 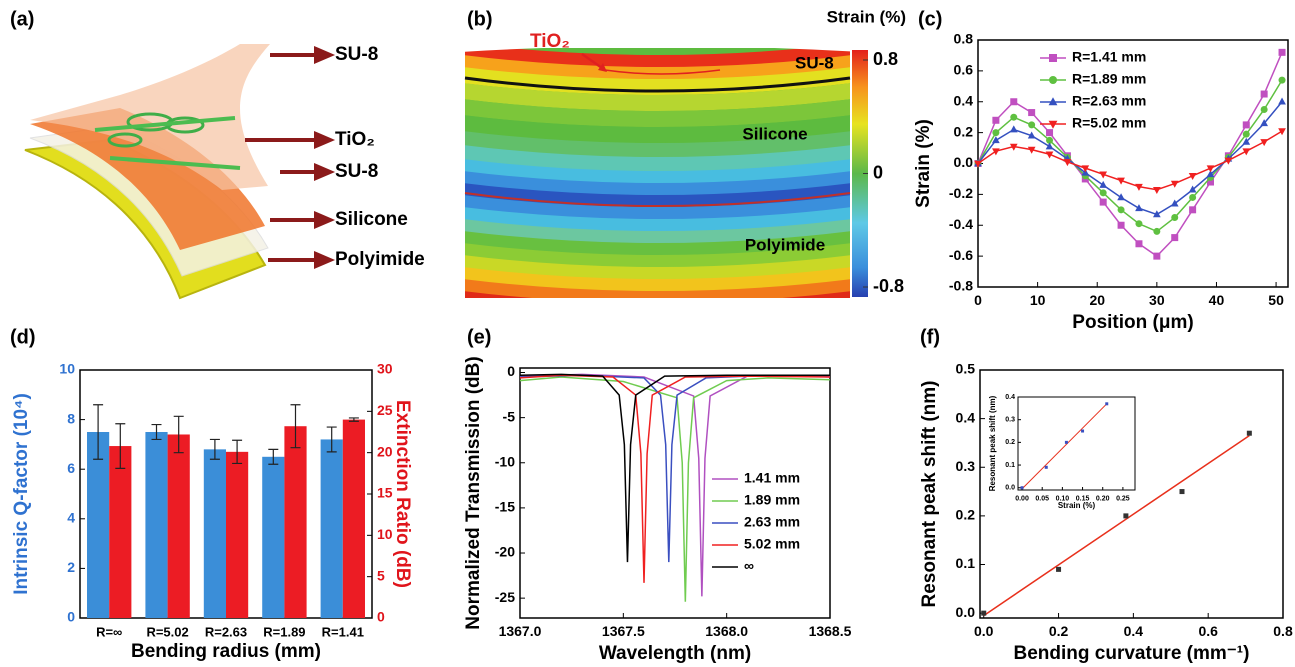 What do you see at coordinates (109, 631) in the screenshot?
I see `x-tick-label: R=∞` at bounding box center [109, 631].